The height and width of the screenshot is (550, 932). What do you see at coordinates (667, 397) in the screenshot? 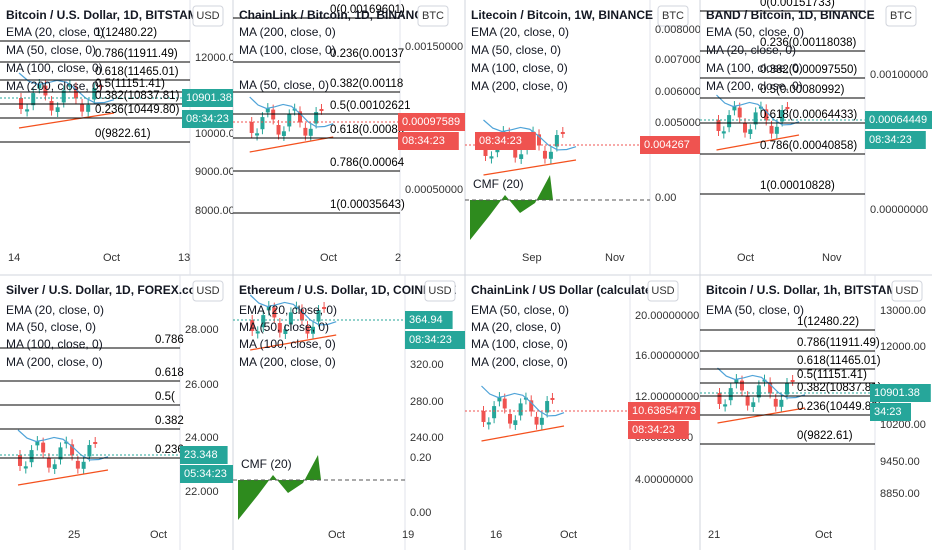
I see `axis-label: 12.00000000` at bounding box center [667, 397].